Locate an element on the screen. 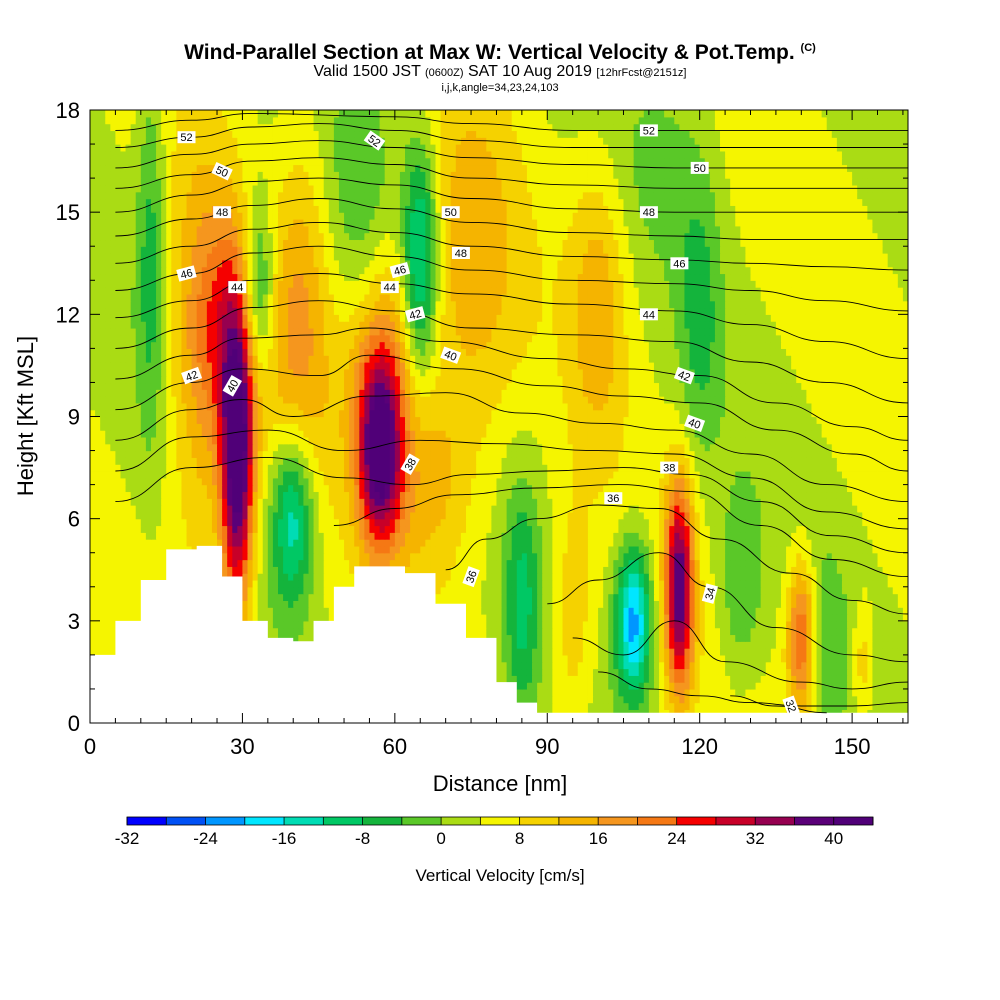 This screenshot has height=1000, width=1000. contour-label: 32 is located at coordinates (791, 706).